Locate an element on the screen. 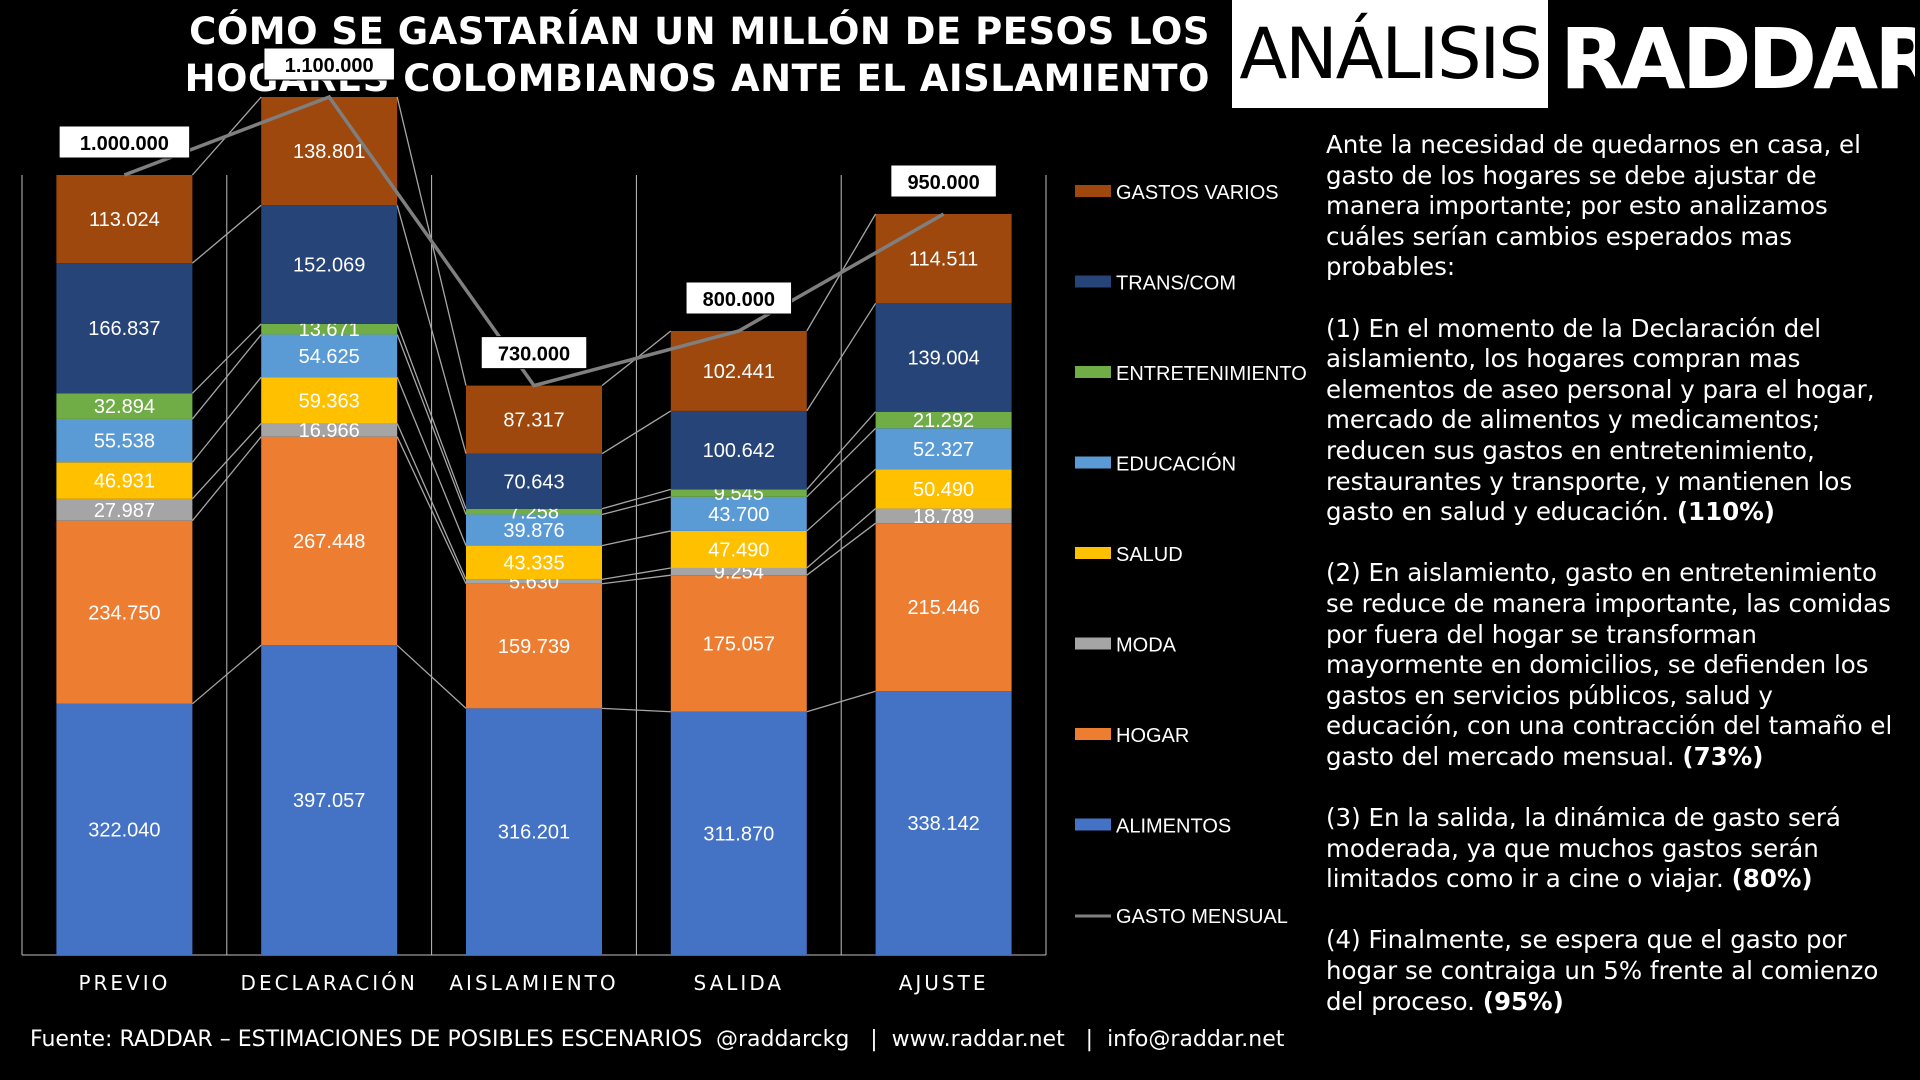 The image size is (1920, 1080). data-label: 102.441 is located at coordinates (739, 372).